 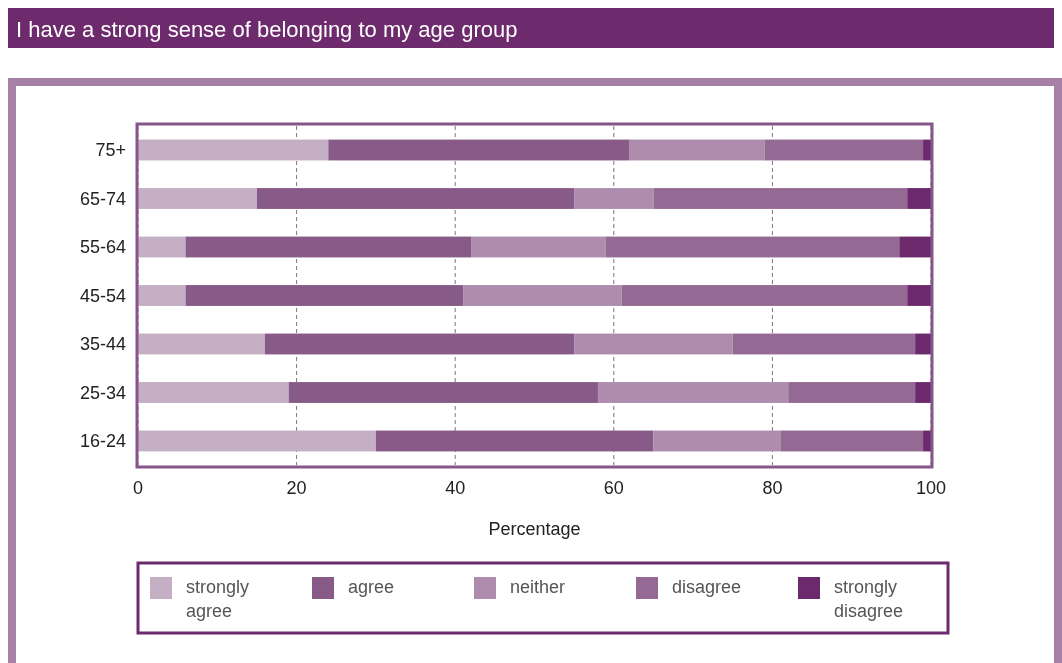 I want to click on legend-label: disagree, so click(x=707, y=587).